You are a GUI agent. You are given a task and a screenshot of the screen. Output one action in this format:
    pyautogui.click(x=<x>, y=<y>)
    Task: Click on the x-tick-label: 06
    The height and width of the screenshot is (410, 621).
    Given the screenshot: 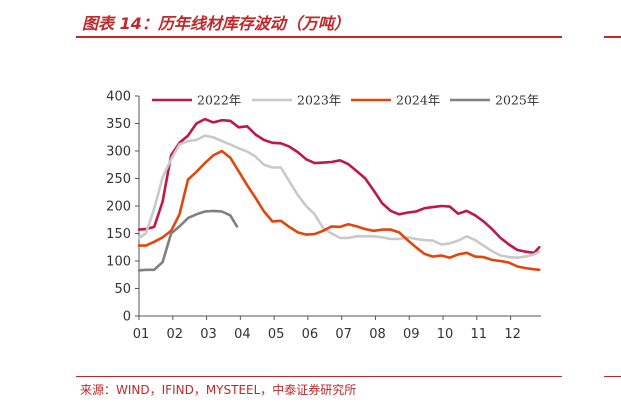 What is the action you would take?
    pyautogui.click(x=310, y=334)
    